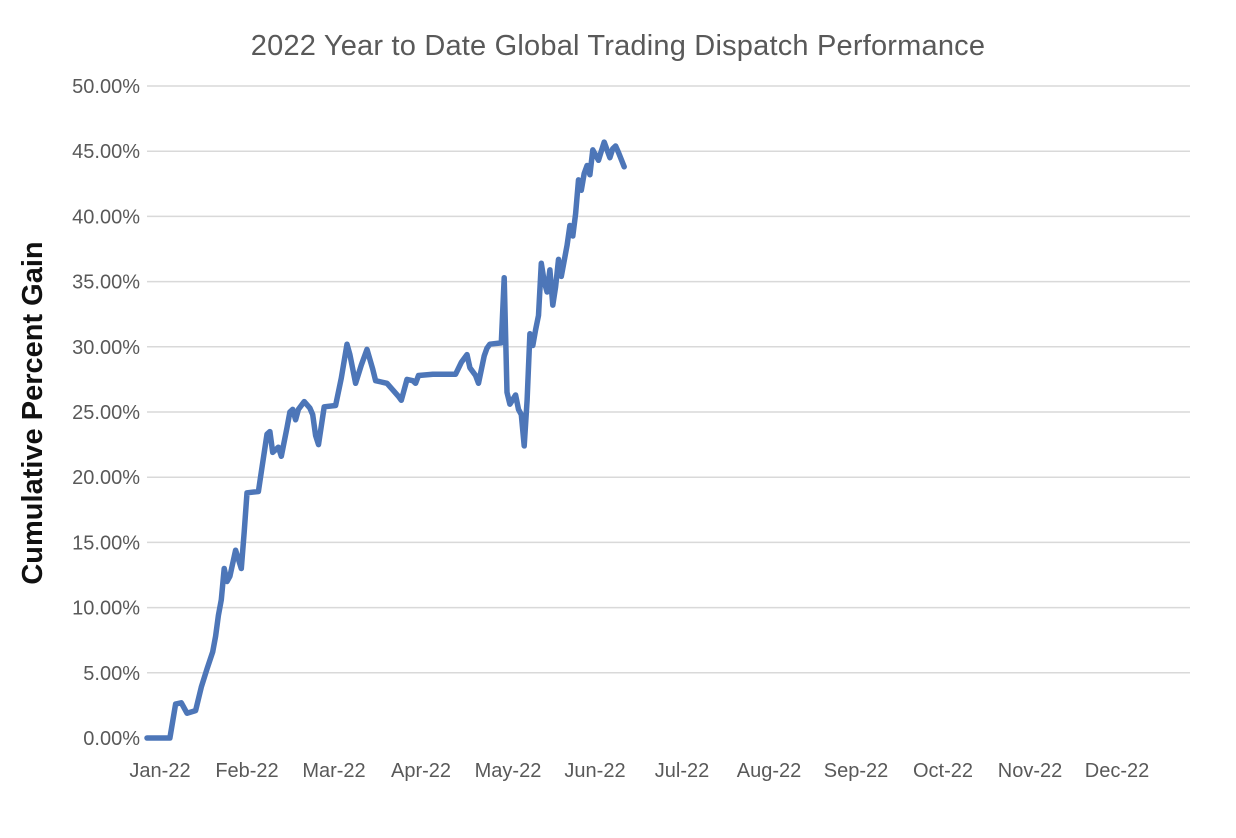  What do you see at coordinates (106, 283) in the screenshot?
I see `y-tick-label: 35.00%` at bounding box center [106, 283].